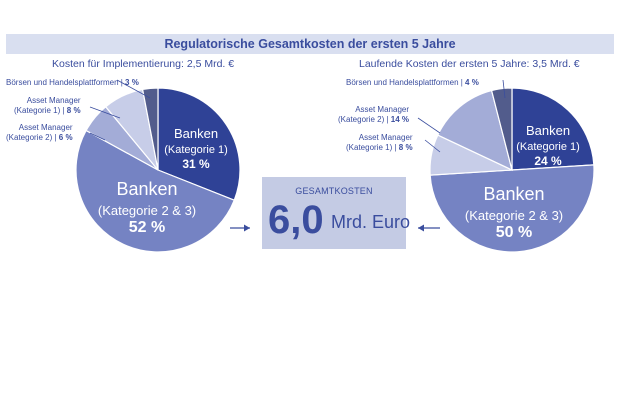  Describe the element at coordinates (514, 215) in the screenshot. I see `pie1-inner-label-banken_k23-1: (Kategorie 2 & 3)` at that location.